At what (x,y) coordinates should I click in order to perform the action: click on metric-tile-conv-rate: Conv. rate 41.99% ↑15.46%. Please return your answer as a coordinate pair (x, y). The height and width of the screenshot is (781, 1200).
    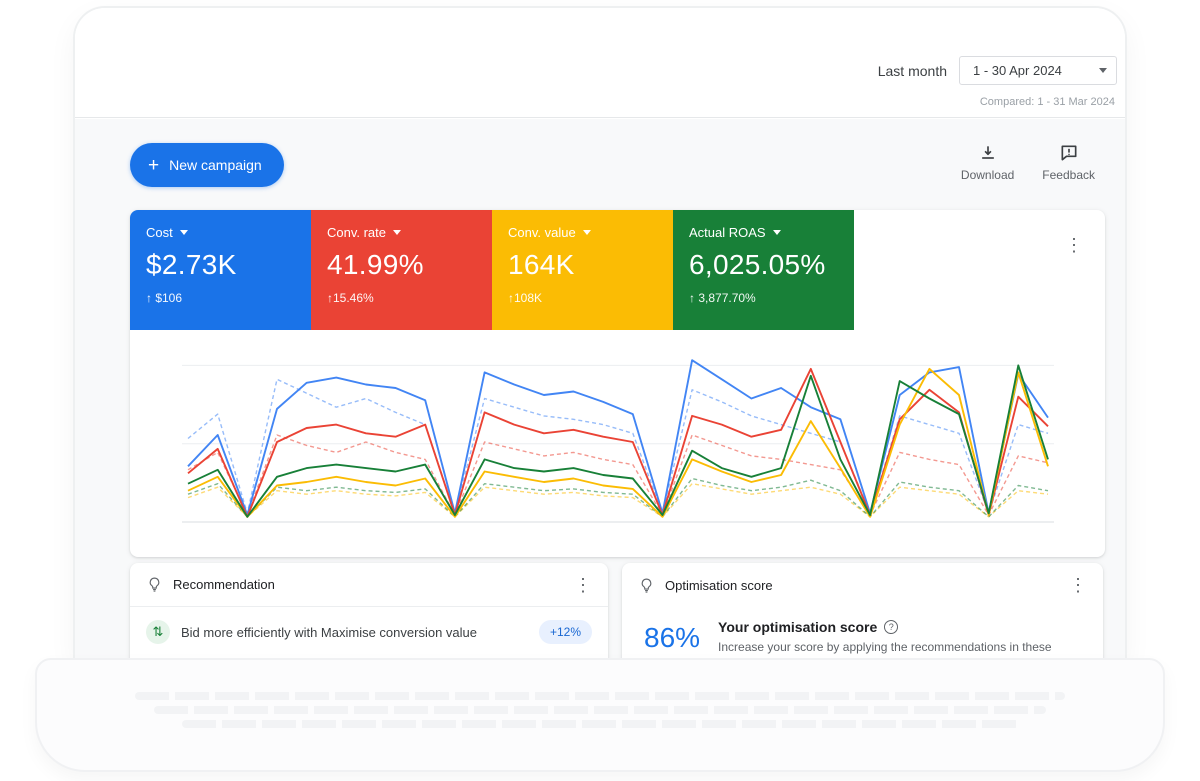
    Looking at the image, I should click on (401, 270).